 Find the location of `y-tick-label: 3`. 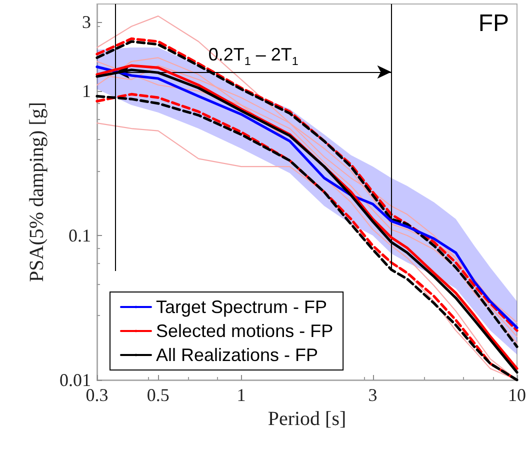

y-tick-label: 3 is located at coordinates (86, 22).